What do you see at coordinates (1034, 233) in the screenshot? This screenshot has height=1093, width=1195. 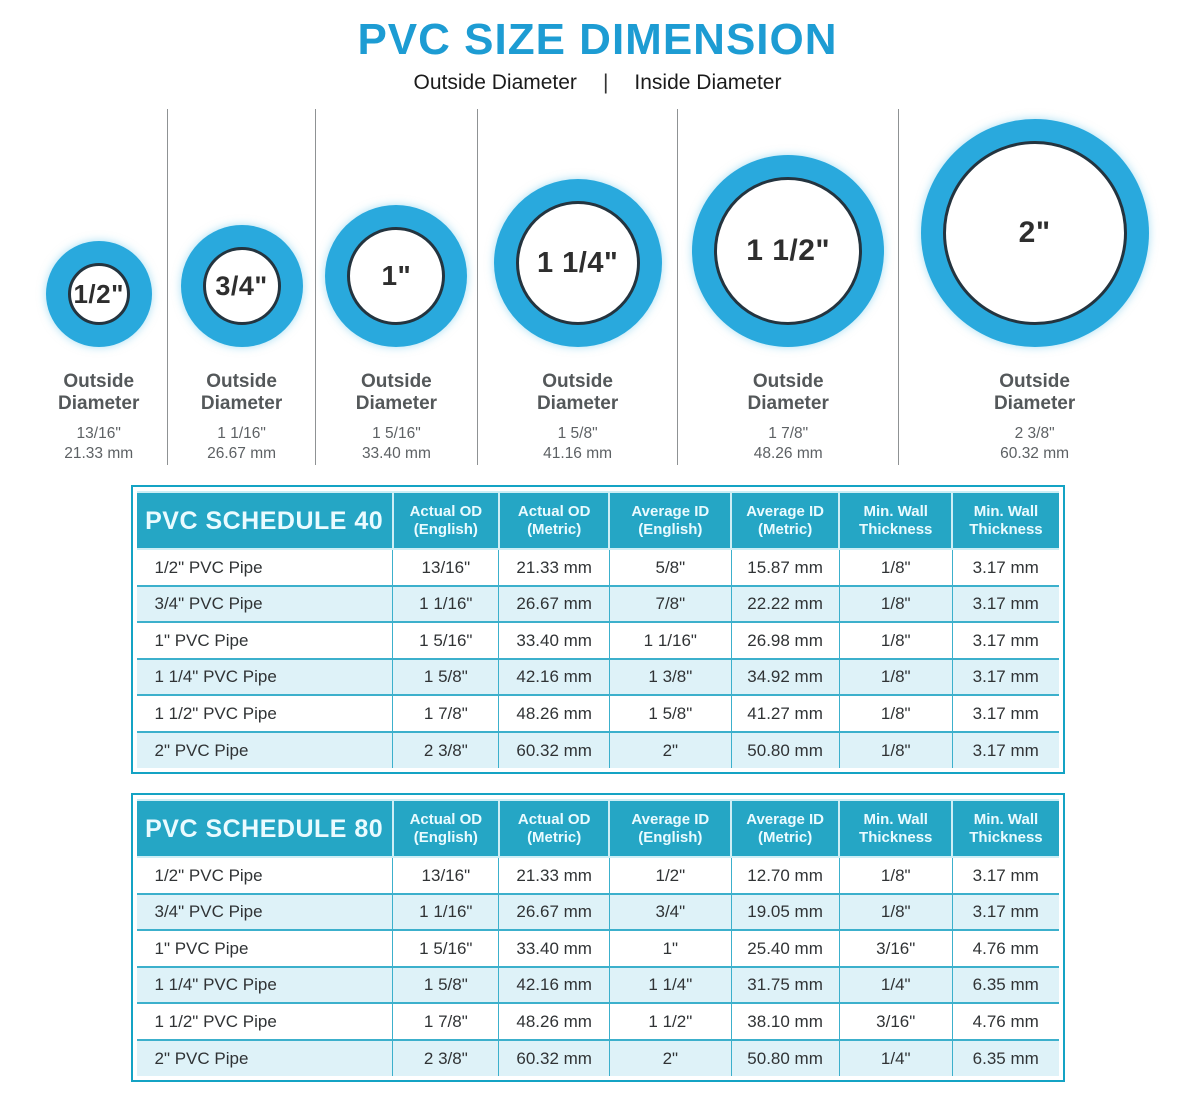 I see `pipe-ring-two-inch: 2"` at bounding box center [1034, 233].